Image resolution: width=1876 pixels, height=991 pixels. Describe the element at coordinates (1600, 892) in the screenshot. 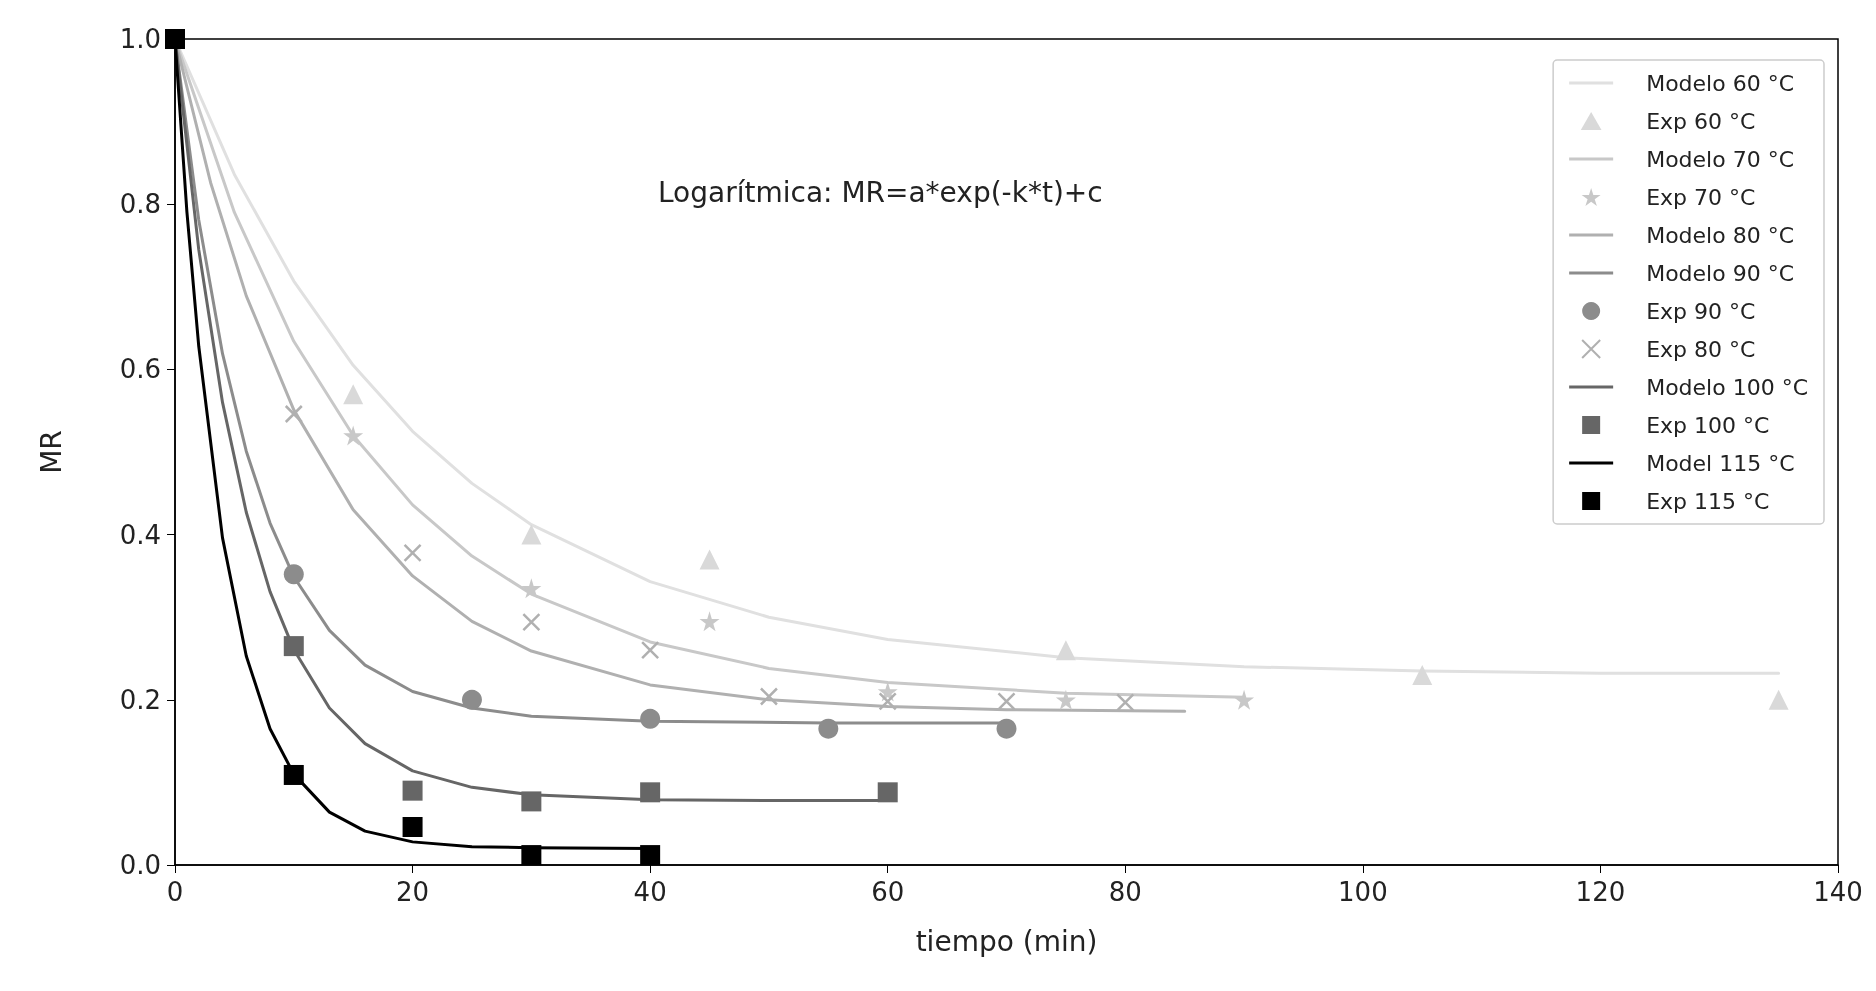

I see `x-tick-label: 120` at that location.